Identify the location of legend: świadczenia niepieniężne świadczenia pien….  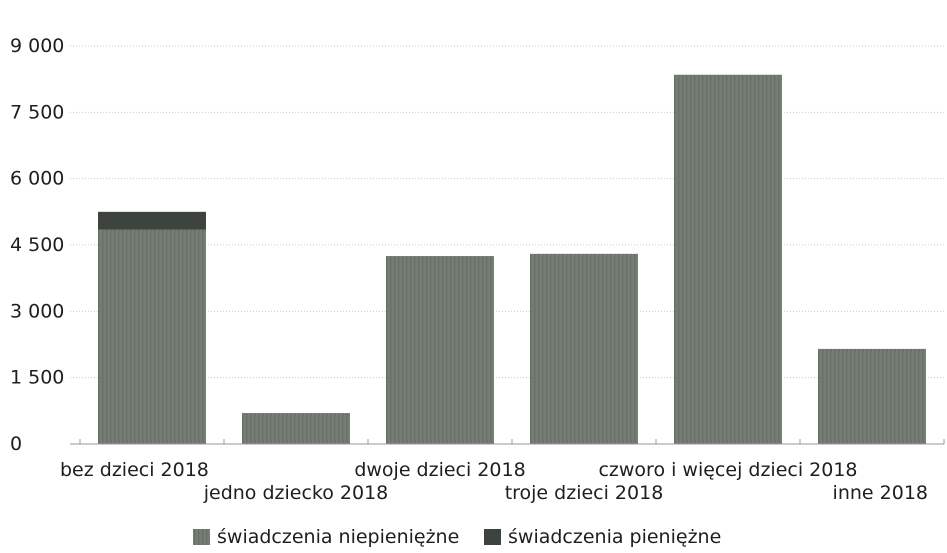
(457, 537).